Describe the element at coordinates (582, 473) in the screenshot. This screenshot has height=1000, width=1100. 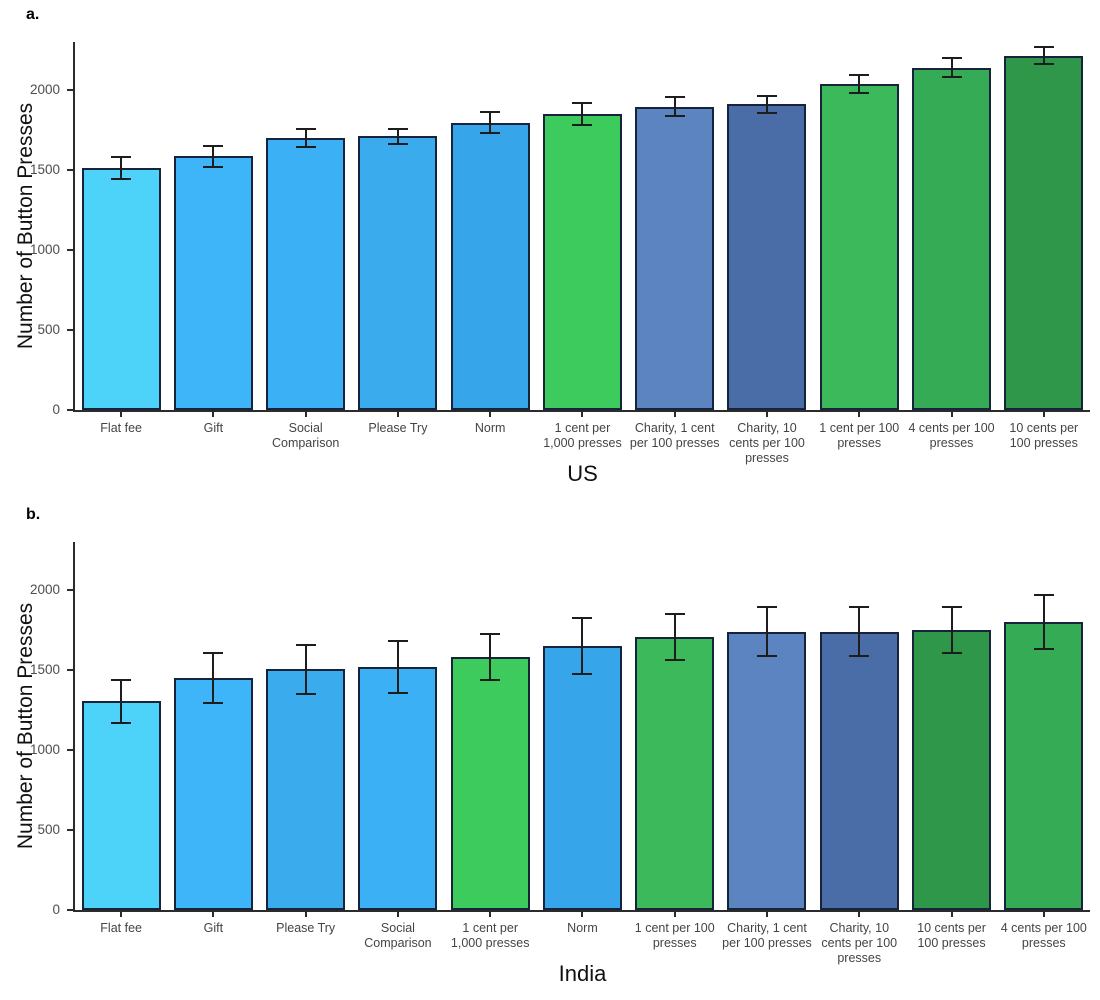
I see `x-axis-title: US` at that location.